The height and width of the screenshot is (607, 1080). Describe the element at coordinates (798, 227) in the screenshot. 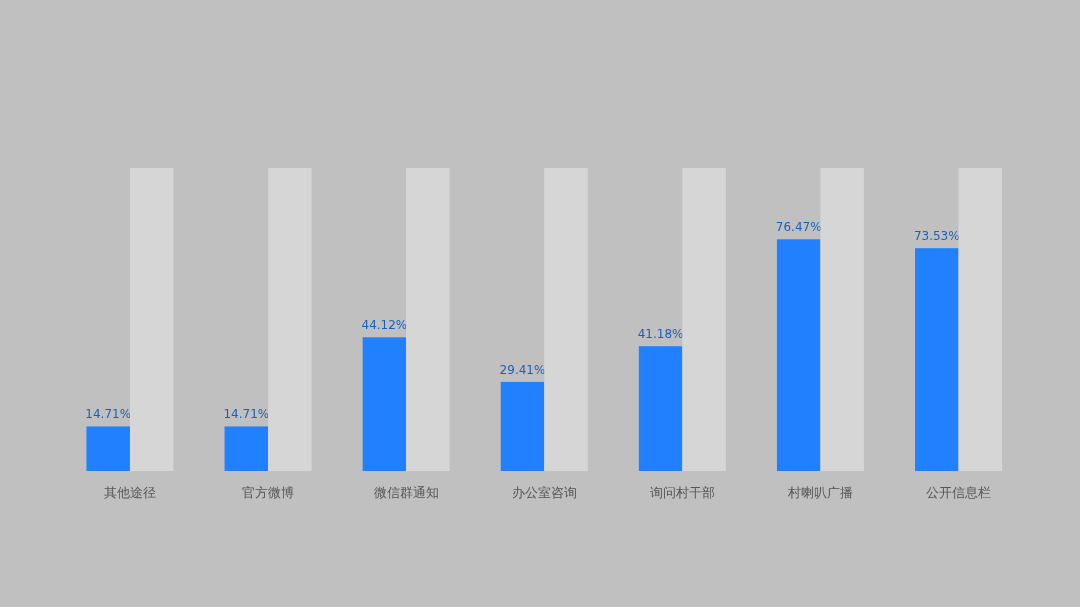

I see `data-label: 76.47%` at that location.